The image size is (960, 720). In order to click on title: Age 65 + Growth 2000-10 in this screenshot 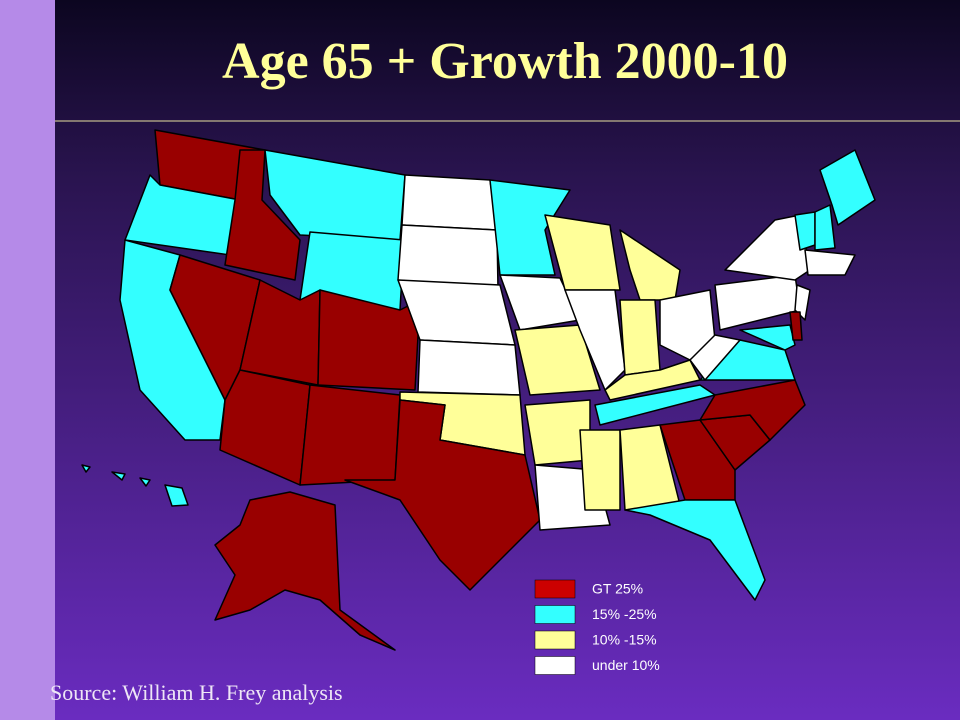, I will do `click(505, 61)`.